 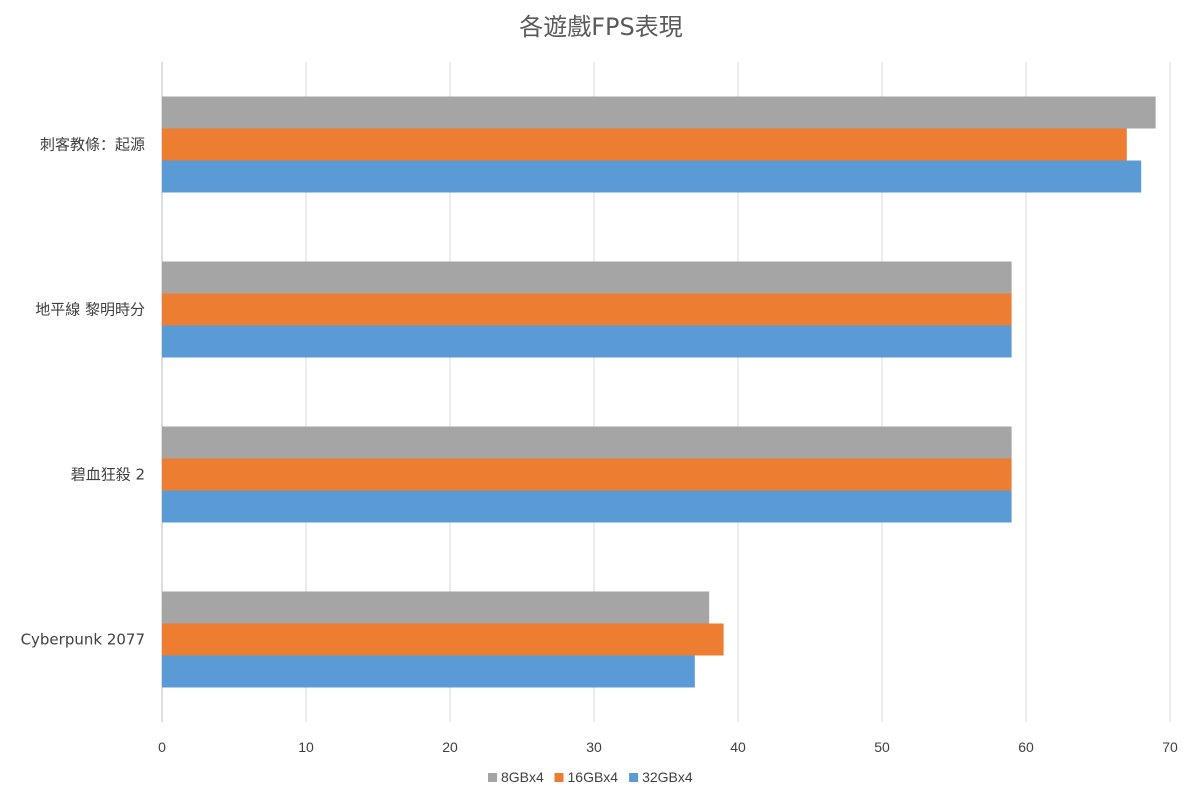 I want to click on x-tick-label: 50, so click(x=882, y=747).